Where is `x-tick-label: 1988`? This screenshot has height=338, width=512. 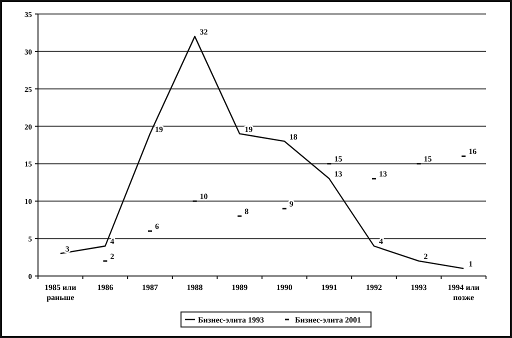 x-tick-label: 1988 is located at coordinates (194, 287).